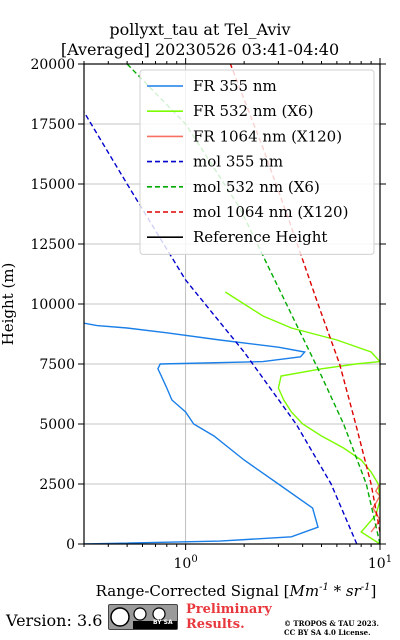  I want to click on legend-label-mol532: mol 532 nm (X6), so click(256, 187).